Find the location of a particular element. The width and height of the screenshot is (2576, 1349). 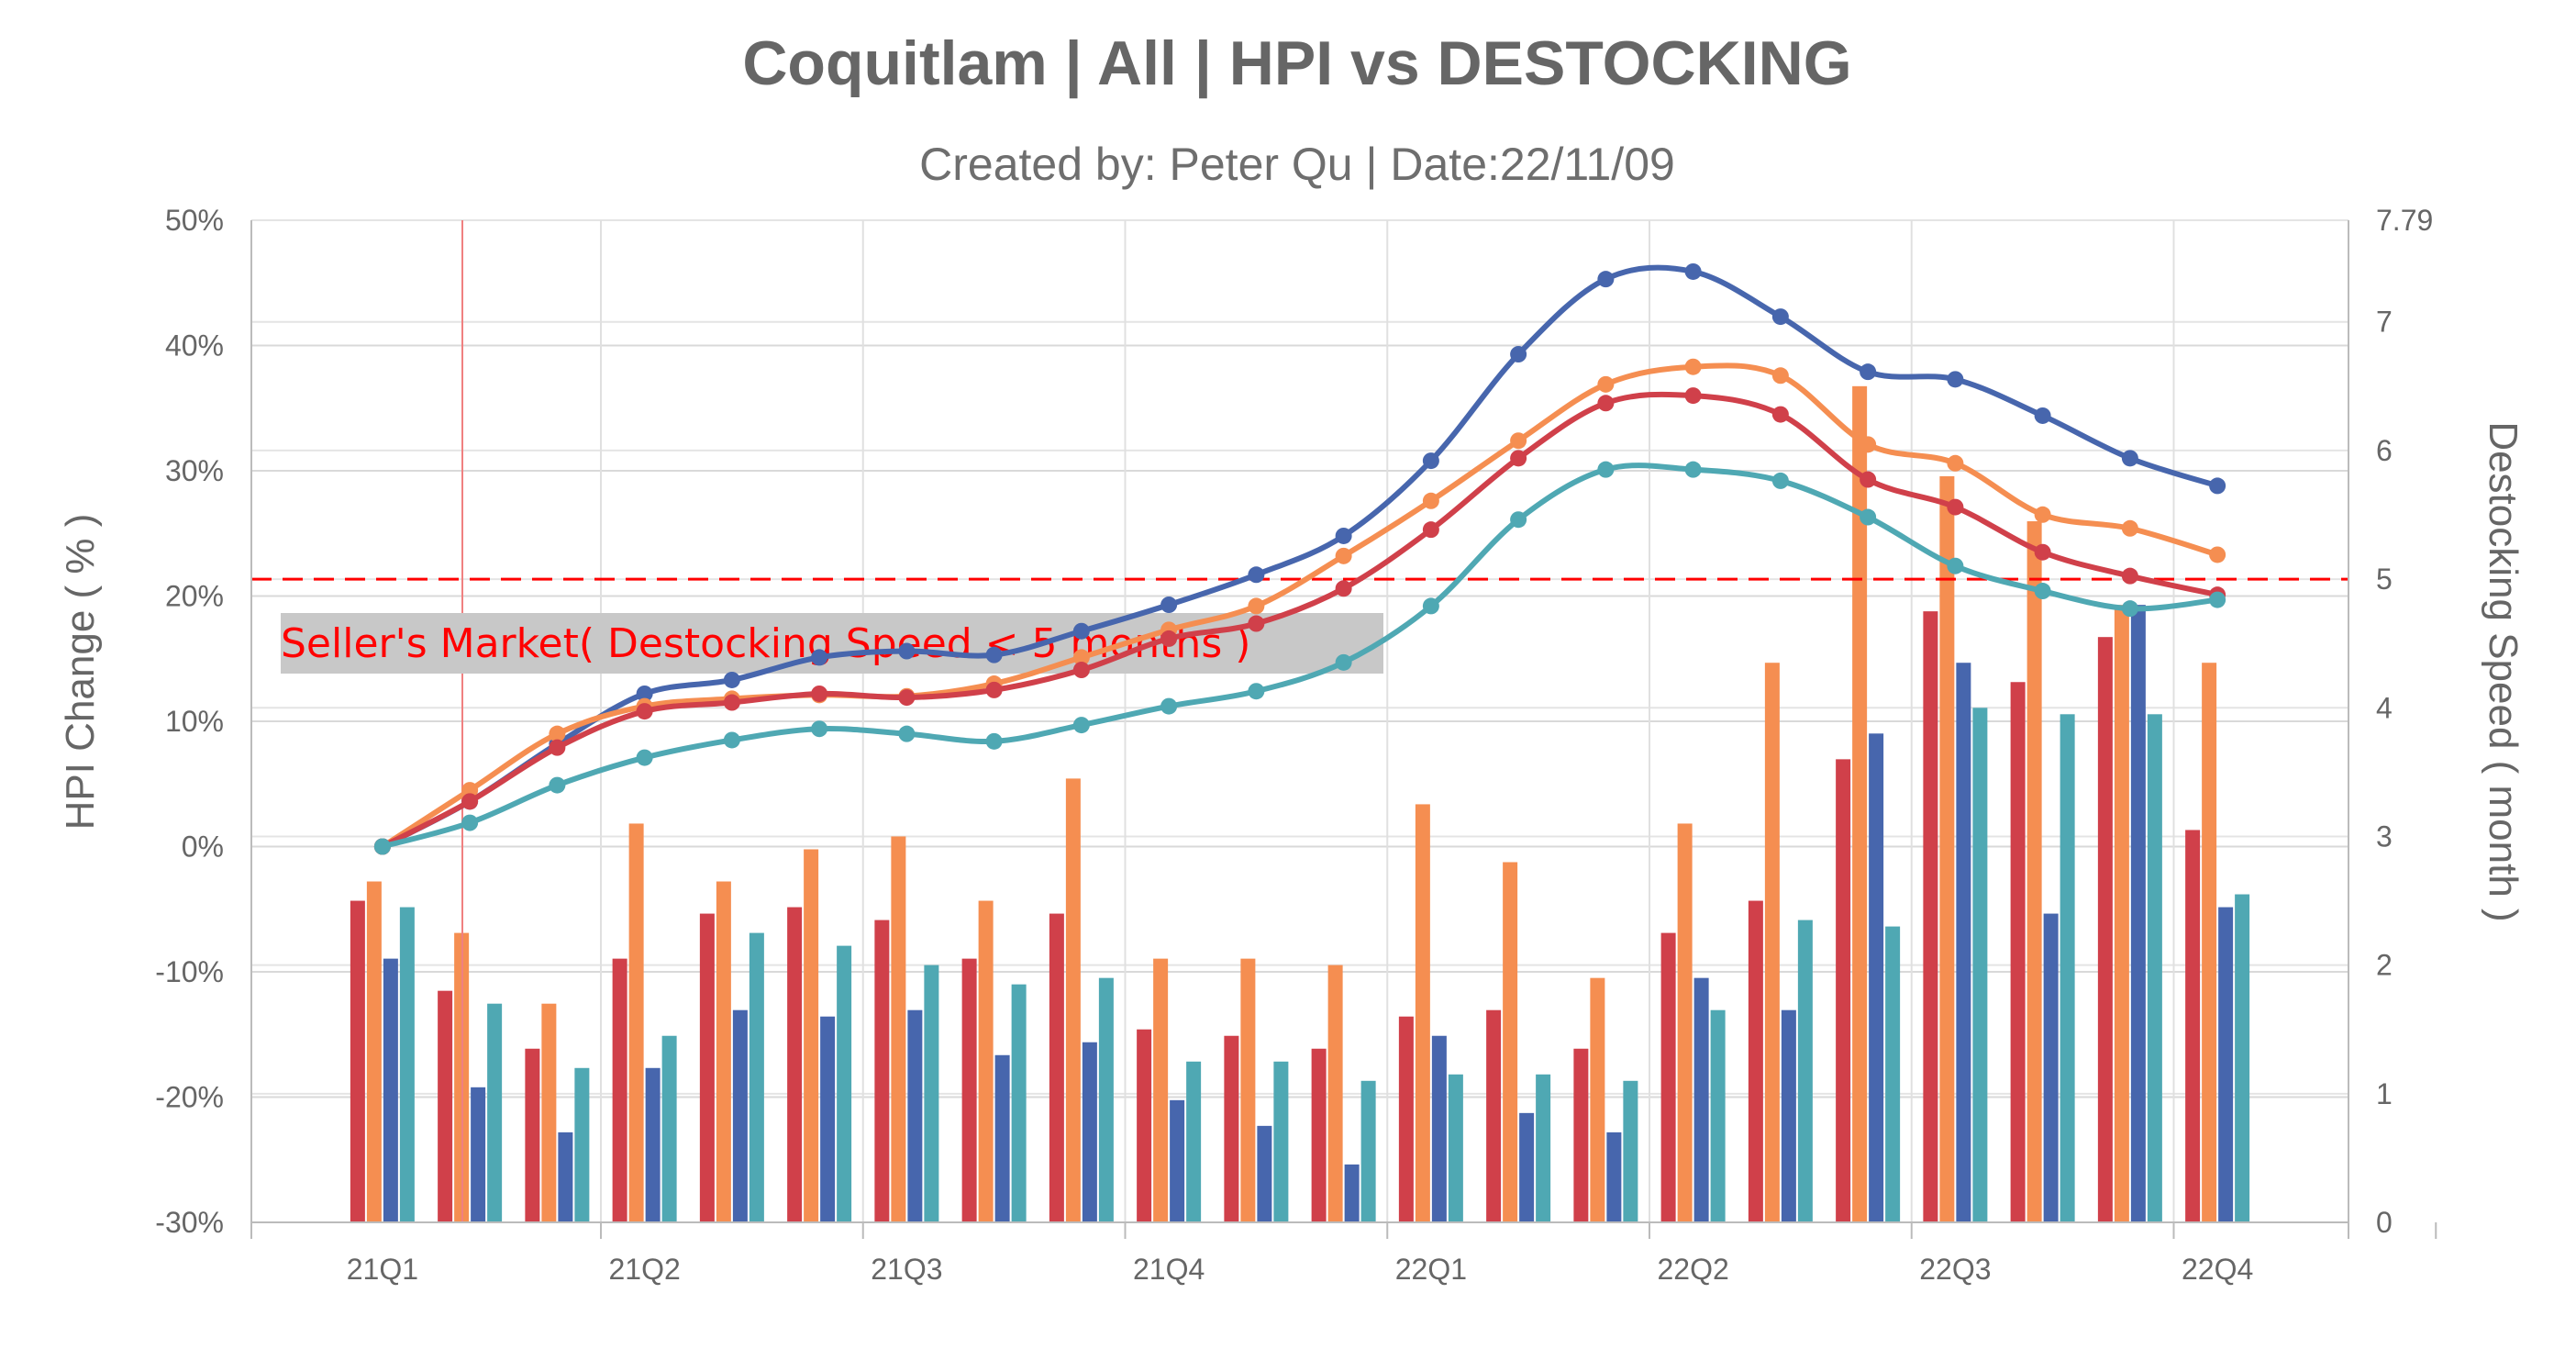

right-tick-label: 0 is located at coordinates (2384, 1222).